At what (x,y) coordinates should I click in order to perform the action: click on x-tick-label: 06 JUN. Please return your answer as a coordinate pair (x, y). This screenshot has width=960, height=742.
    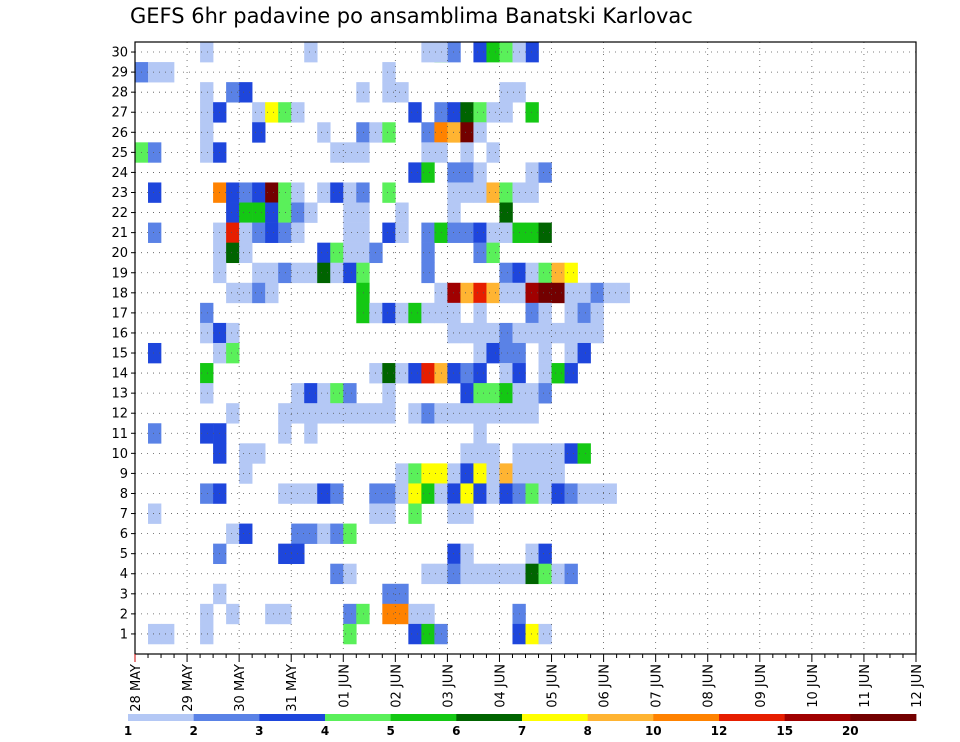
    Looking at the image, I should click on (605, 686).